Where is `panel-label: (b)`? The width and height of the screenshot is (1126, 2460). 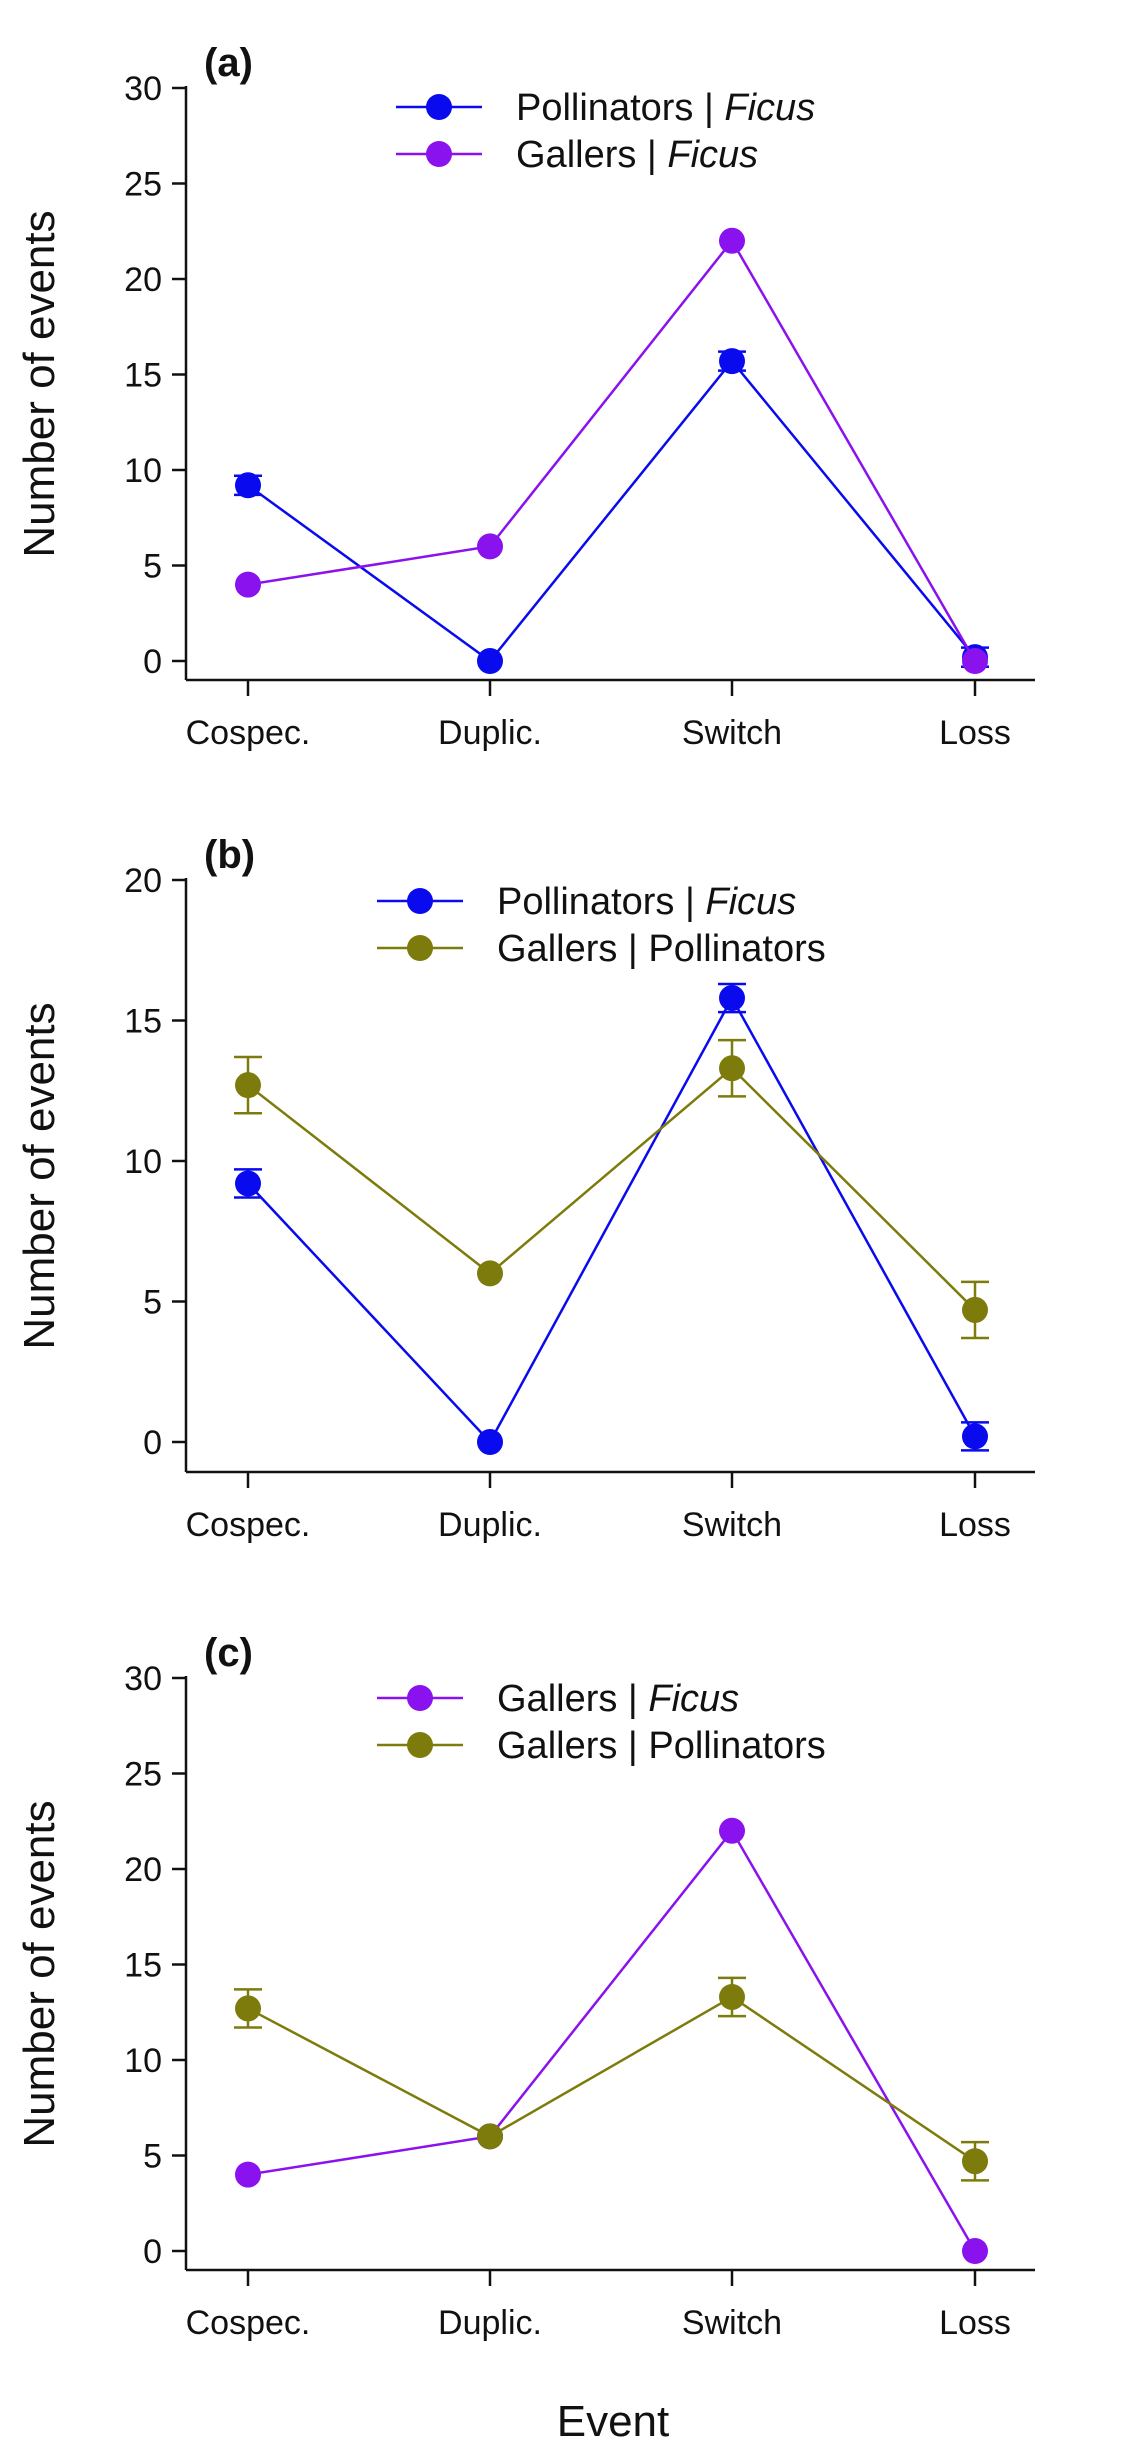 panel-label: (b) is located at coordinates (229, 855).